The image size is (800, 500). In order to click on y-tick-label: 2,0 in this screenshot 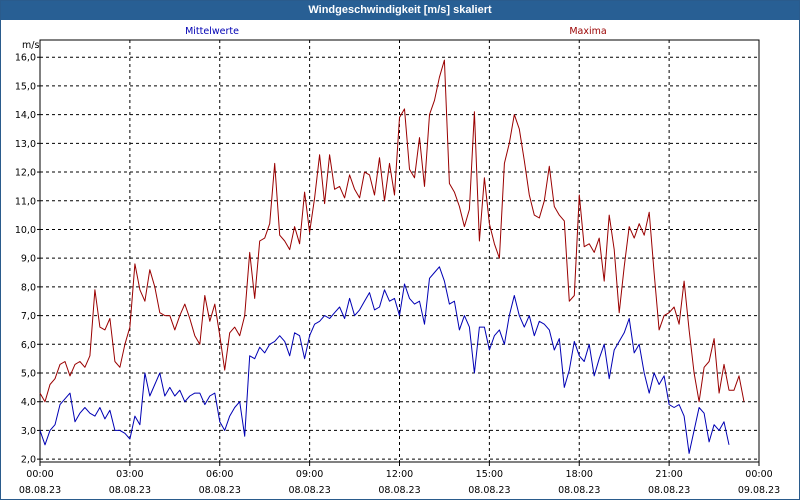, I will do `click(28, 460)`.